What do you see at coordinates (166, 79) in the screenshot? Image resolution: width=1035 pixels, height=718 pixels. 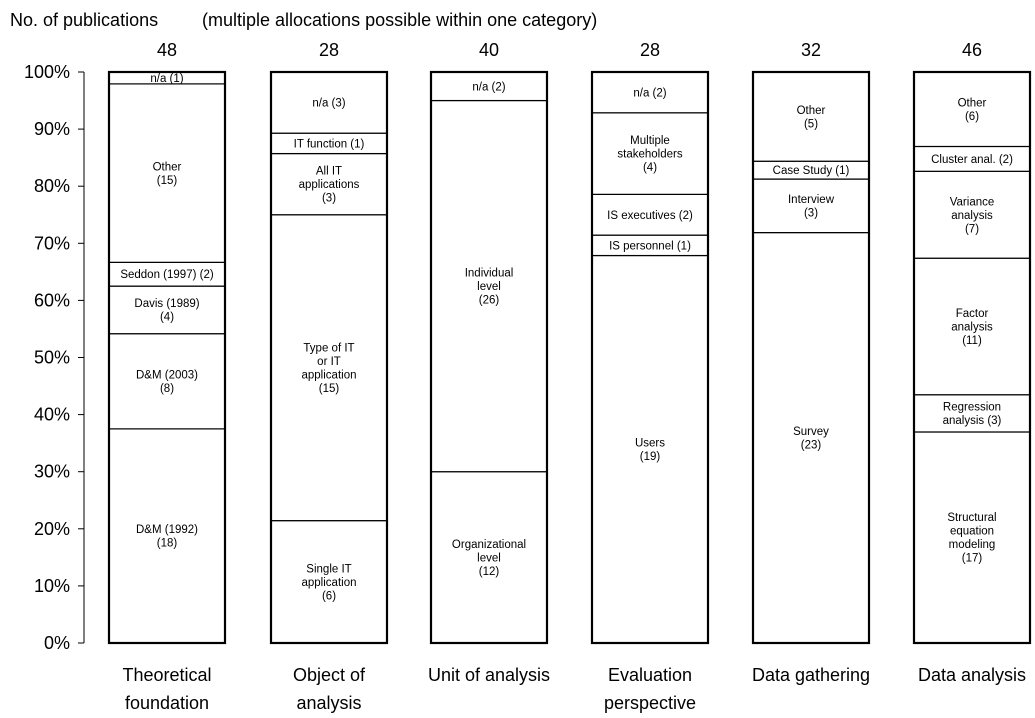 I see `segment-label: n/a (1)` at bounding box center [166, 79].